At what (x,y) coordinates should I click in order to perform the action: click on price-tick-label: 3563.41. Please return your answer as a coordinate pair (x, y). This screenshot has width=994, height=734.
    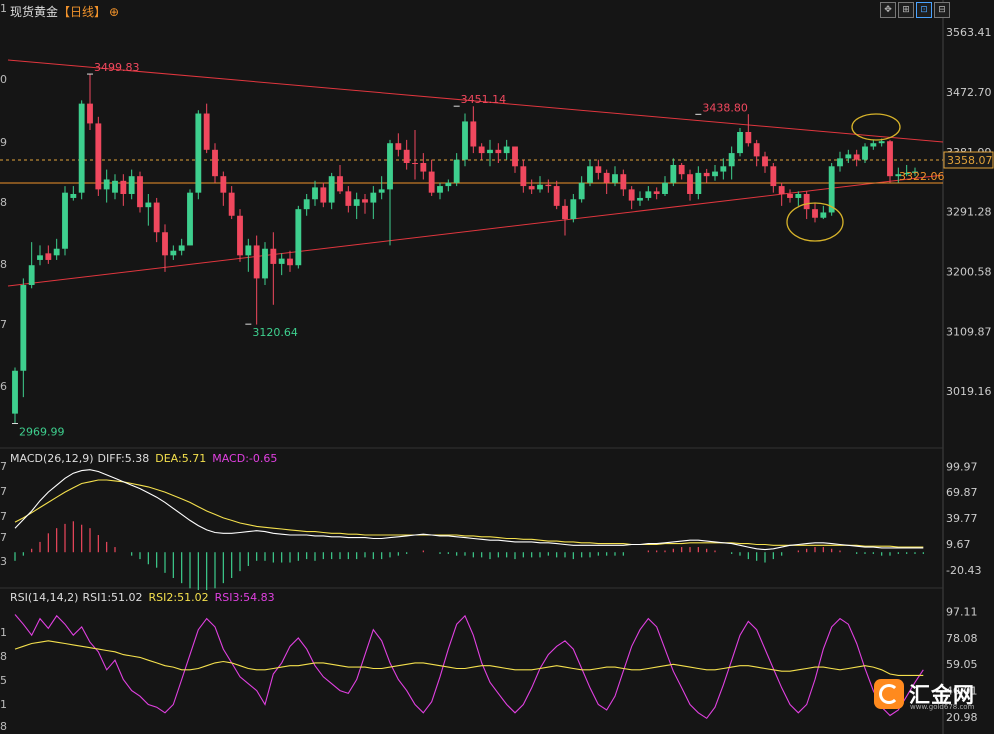
    Looking at the image, I should click on (969, 32).